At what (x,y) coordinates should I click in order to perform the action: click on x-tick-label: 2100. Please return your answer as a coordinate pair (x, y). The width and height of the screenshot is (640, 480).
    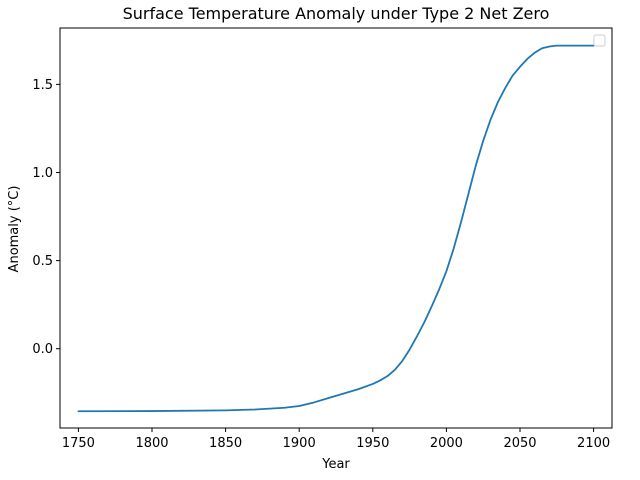
    Looking at the image, I should click on (593, 443).